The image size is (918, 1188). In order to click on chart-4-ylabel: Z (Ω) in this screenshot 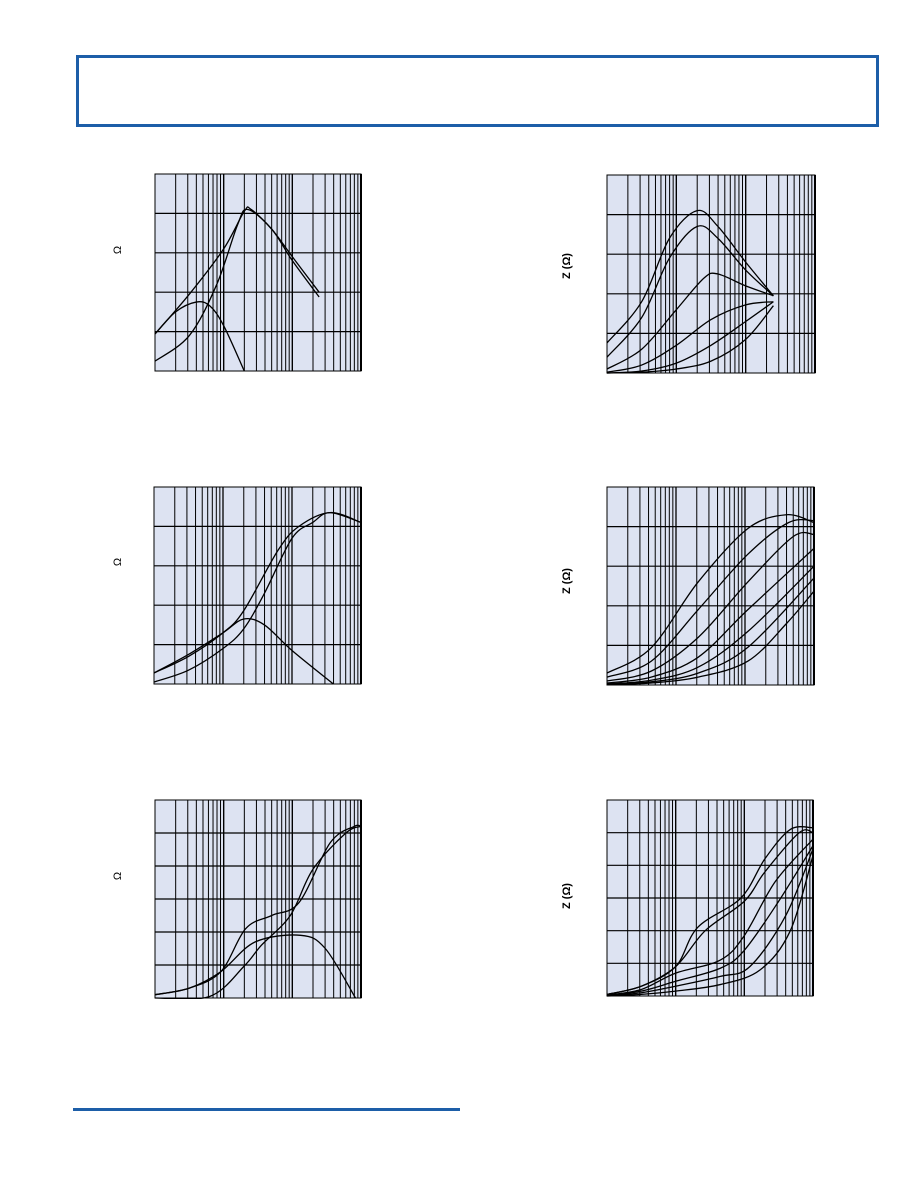, I will do `click(567, 581)`.